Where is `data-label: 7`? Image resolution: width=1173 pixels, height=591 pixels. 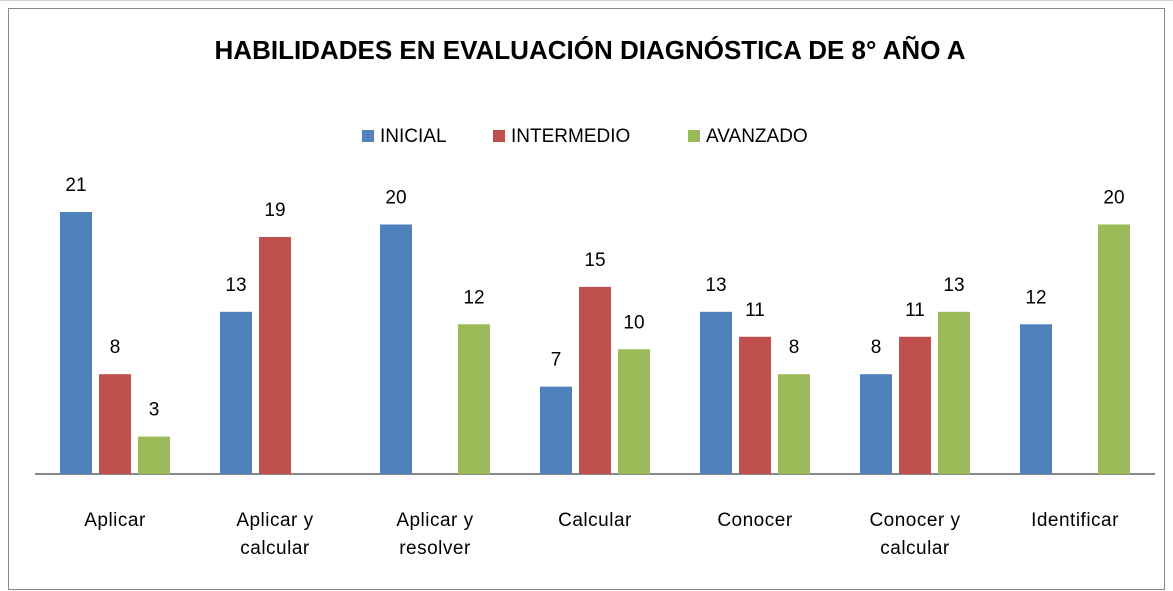
data-label: 7 is located at coordinates (556, 360).